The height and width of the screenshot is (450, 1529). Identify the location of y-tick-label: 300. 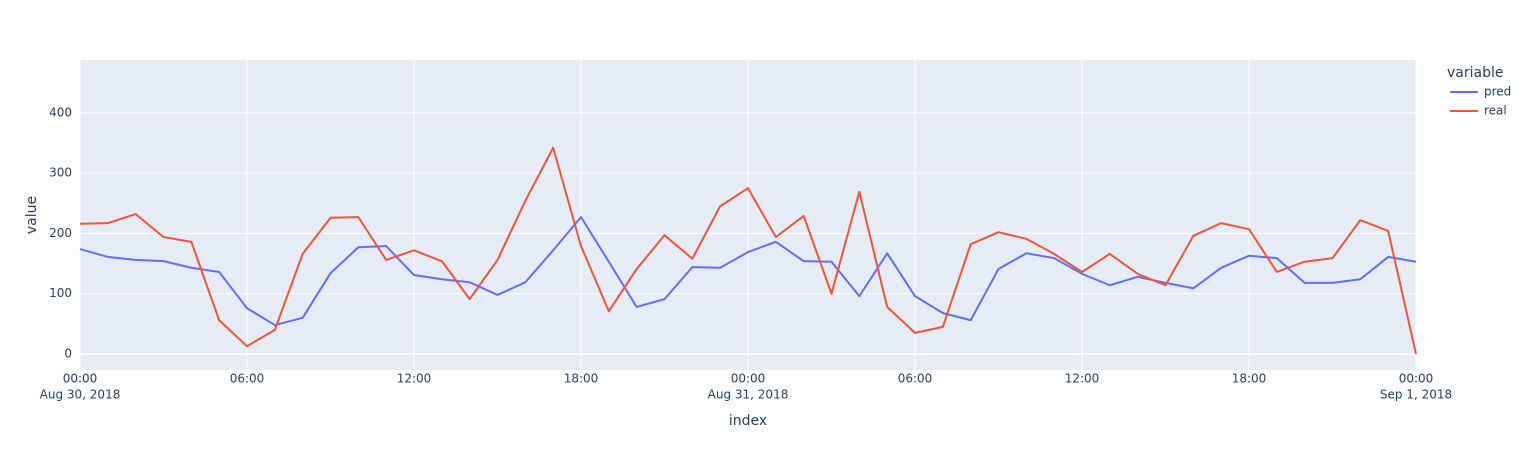
(60, 173).